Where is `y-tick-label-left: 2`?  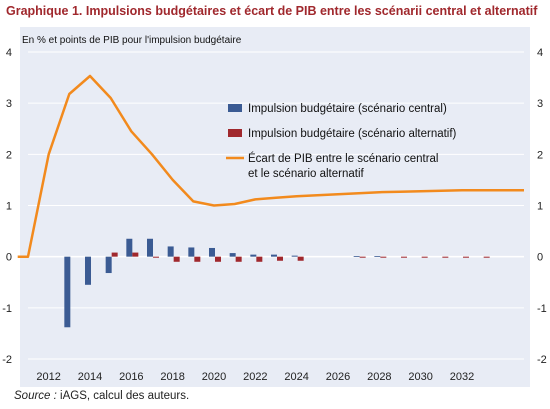
y-tick-label-left: 2 is located at coordinates (9, 155).